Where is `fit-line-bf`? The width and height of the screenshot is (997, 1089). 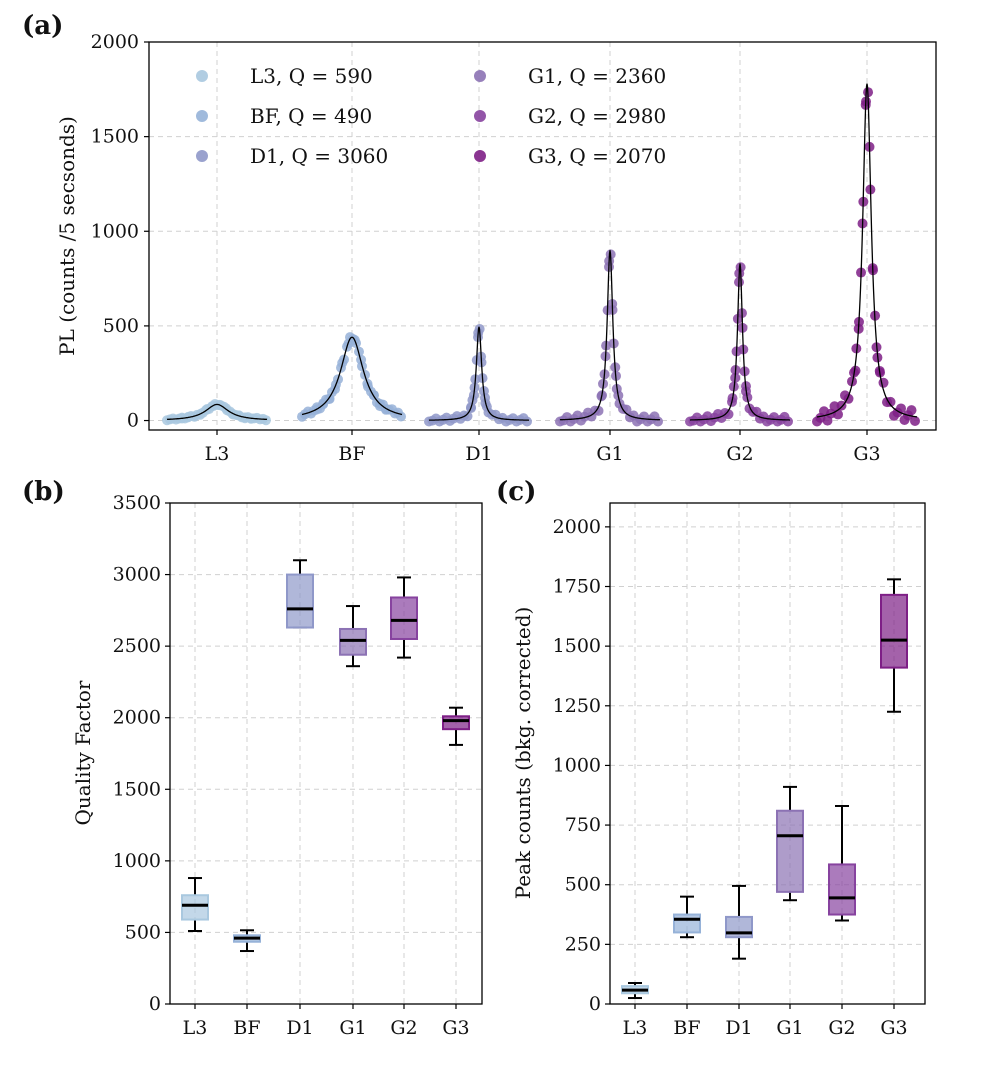
fit-line-bf is located at coordinates (352, 376).